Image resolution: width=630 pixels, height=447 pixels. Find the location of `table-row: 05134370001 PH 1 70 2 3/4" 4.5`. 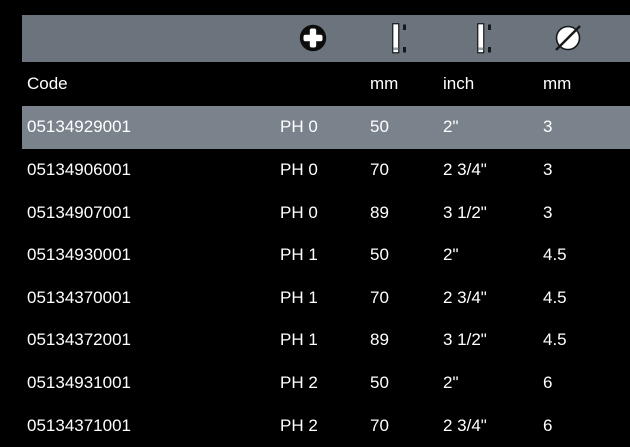

table-row: 05134370001 PH 1 70 2 3/4" 4.5 is located at coordinates (315, 298).